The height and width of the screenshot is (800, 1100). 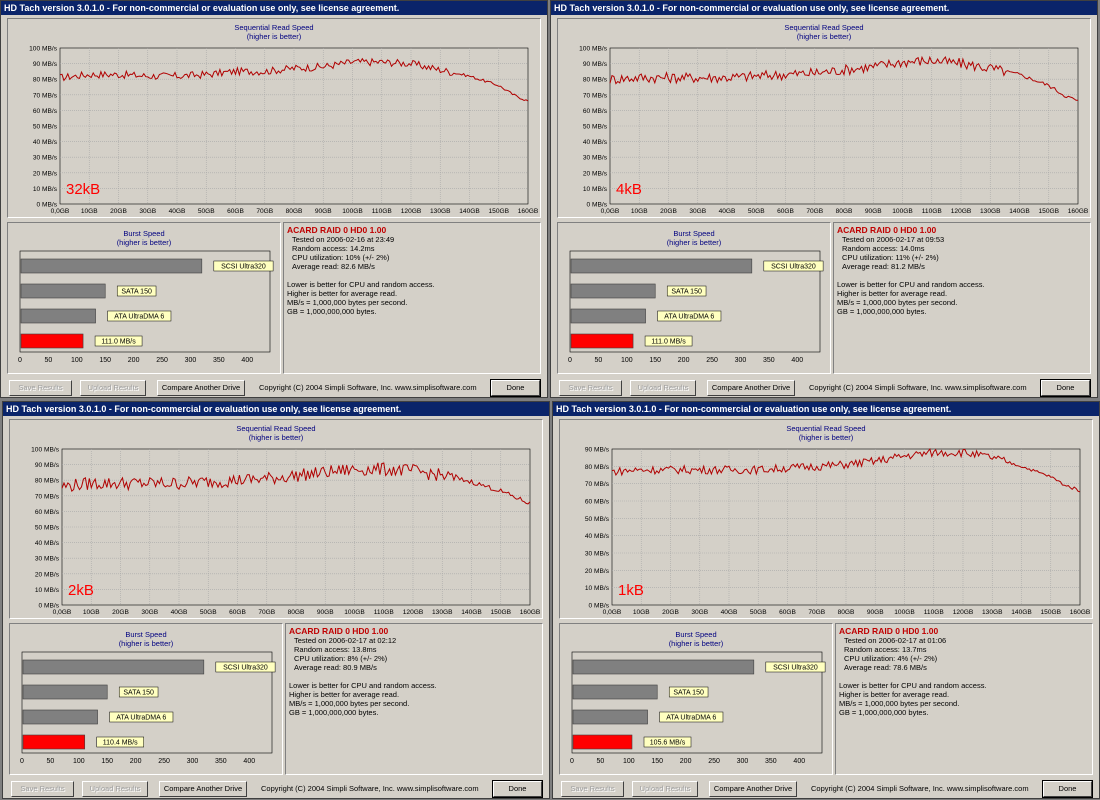 I want to click on y-tick-label: 70 MB/s, so click(x=595, y=95).